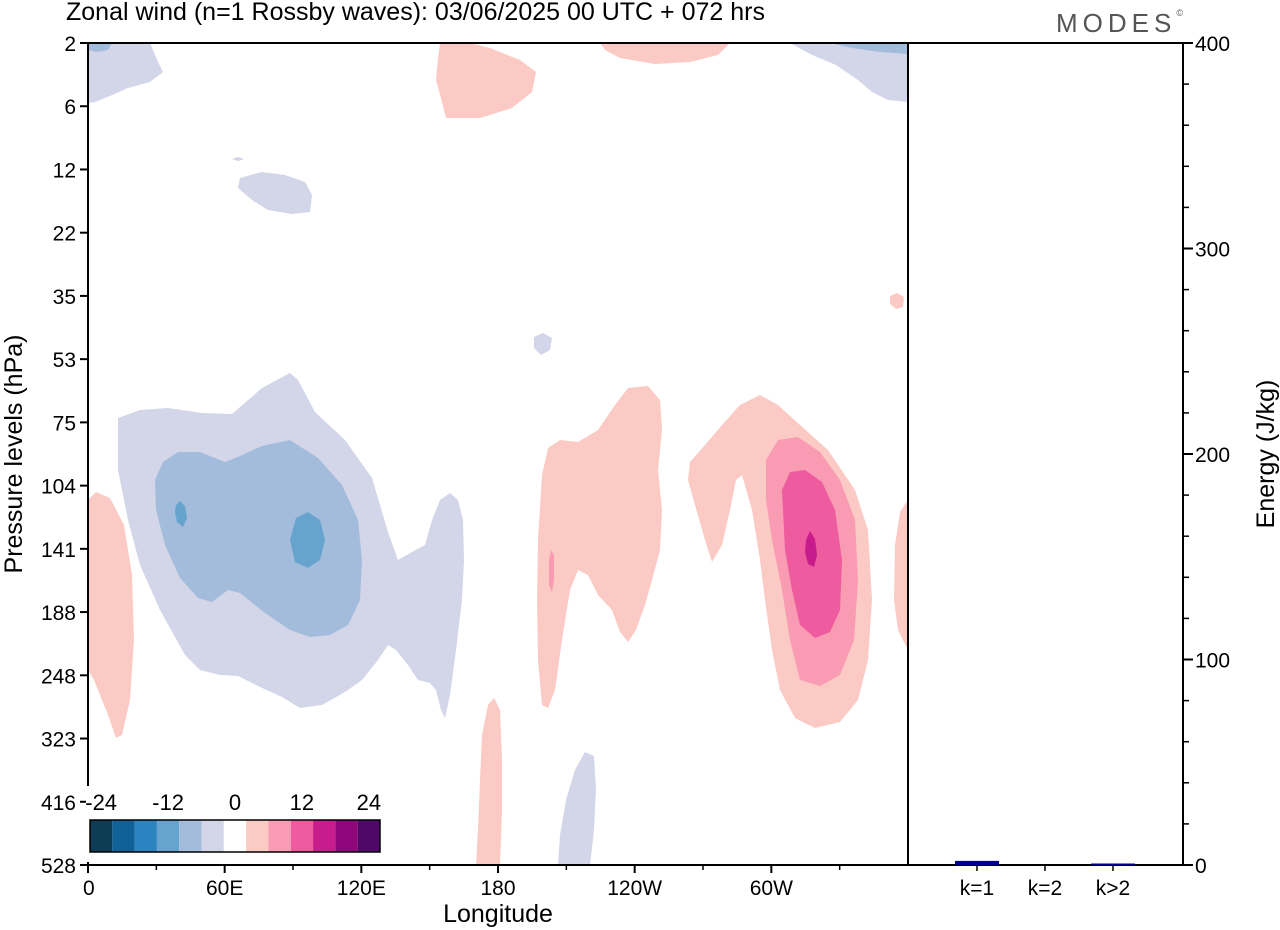  I want to click on longitude-tick-label: 120E, so click(361, 888).